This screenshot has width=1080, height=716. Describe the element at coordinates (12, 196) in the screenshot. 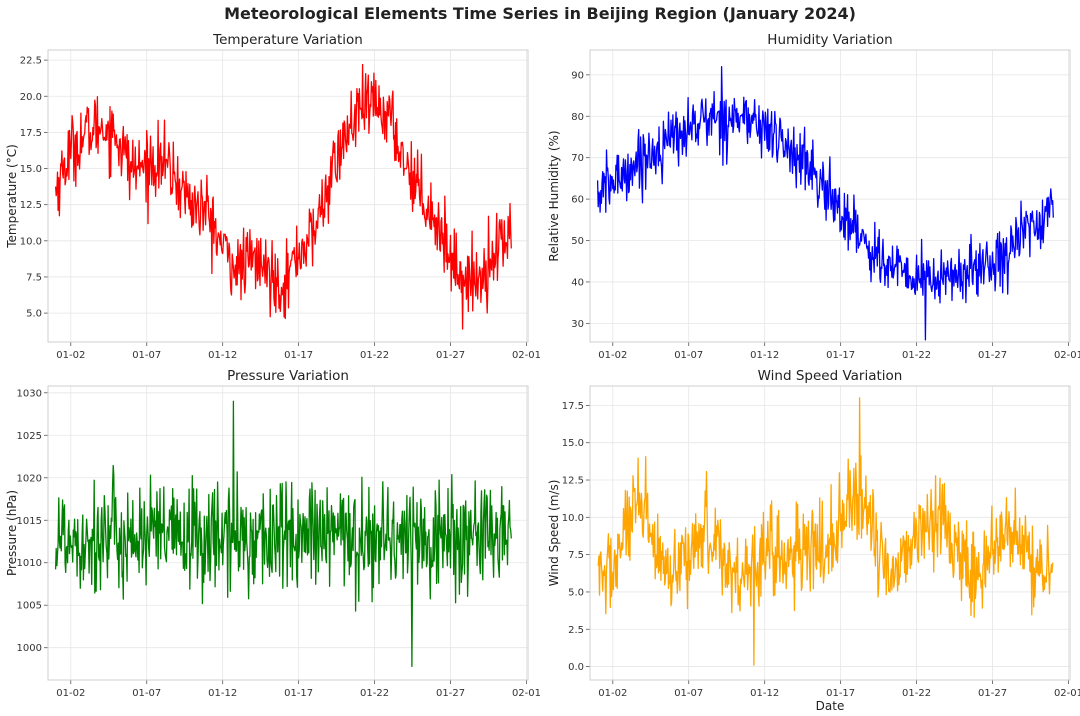

I see `y-axis-label: Temperature (°C)` at that location.